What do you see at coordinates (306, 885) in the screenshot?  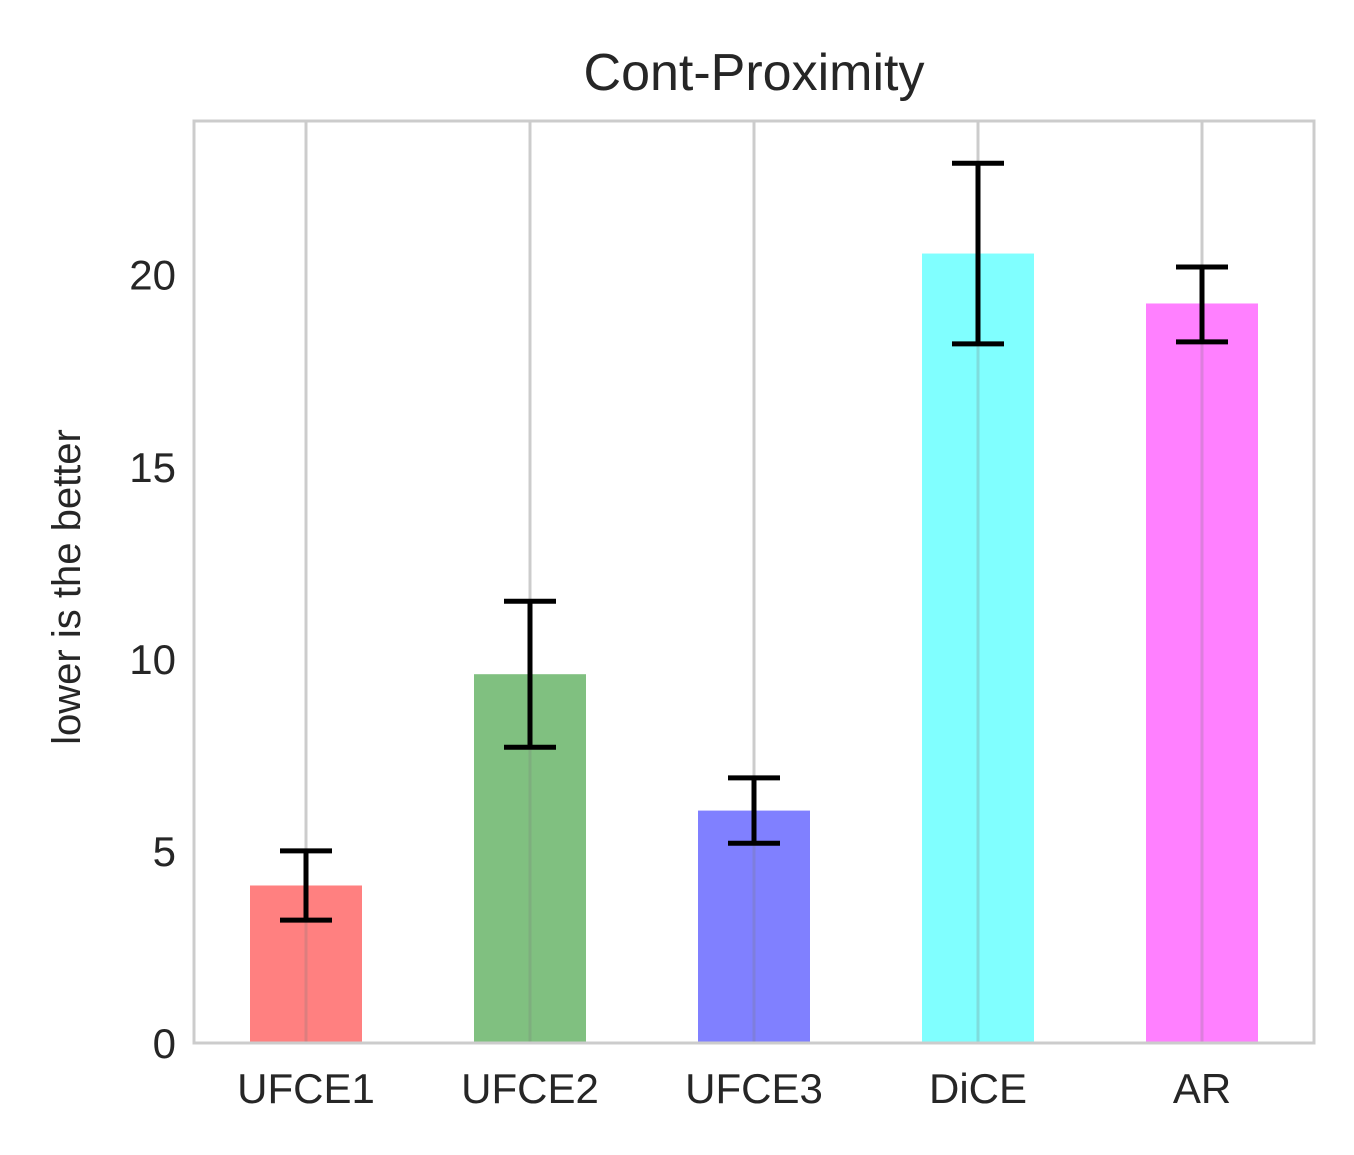 I see `error-bar-ufce1` at bounding box center [306, 885].